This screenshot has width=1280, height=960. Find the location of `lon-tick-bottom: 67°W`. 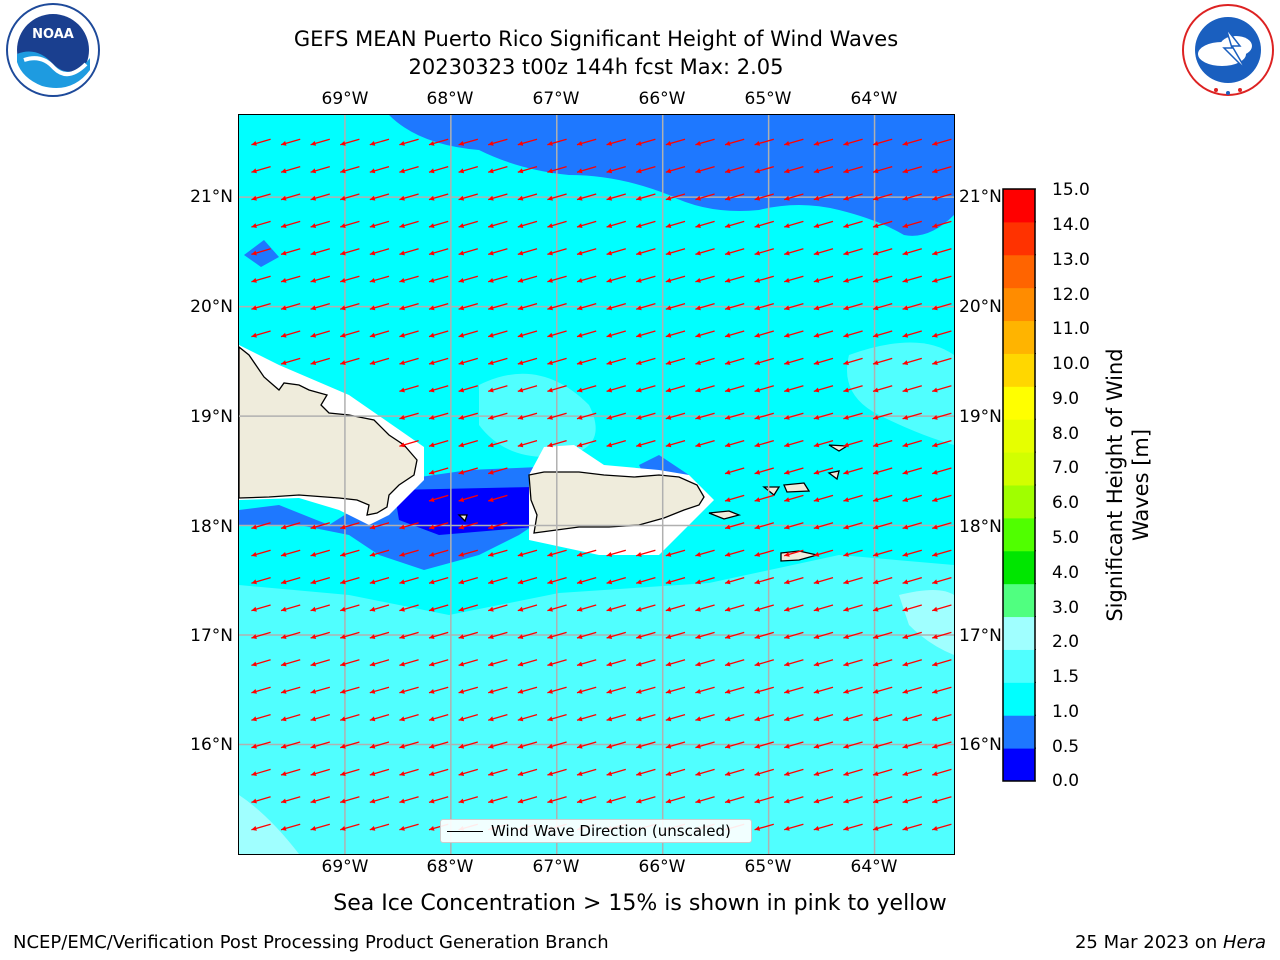

lon-tick-bottom: 67°W is located at coordinates (556, 867).